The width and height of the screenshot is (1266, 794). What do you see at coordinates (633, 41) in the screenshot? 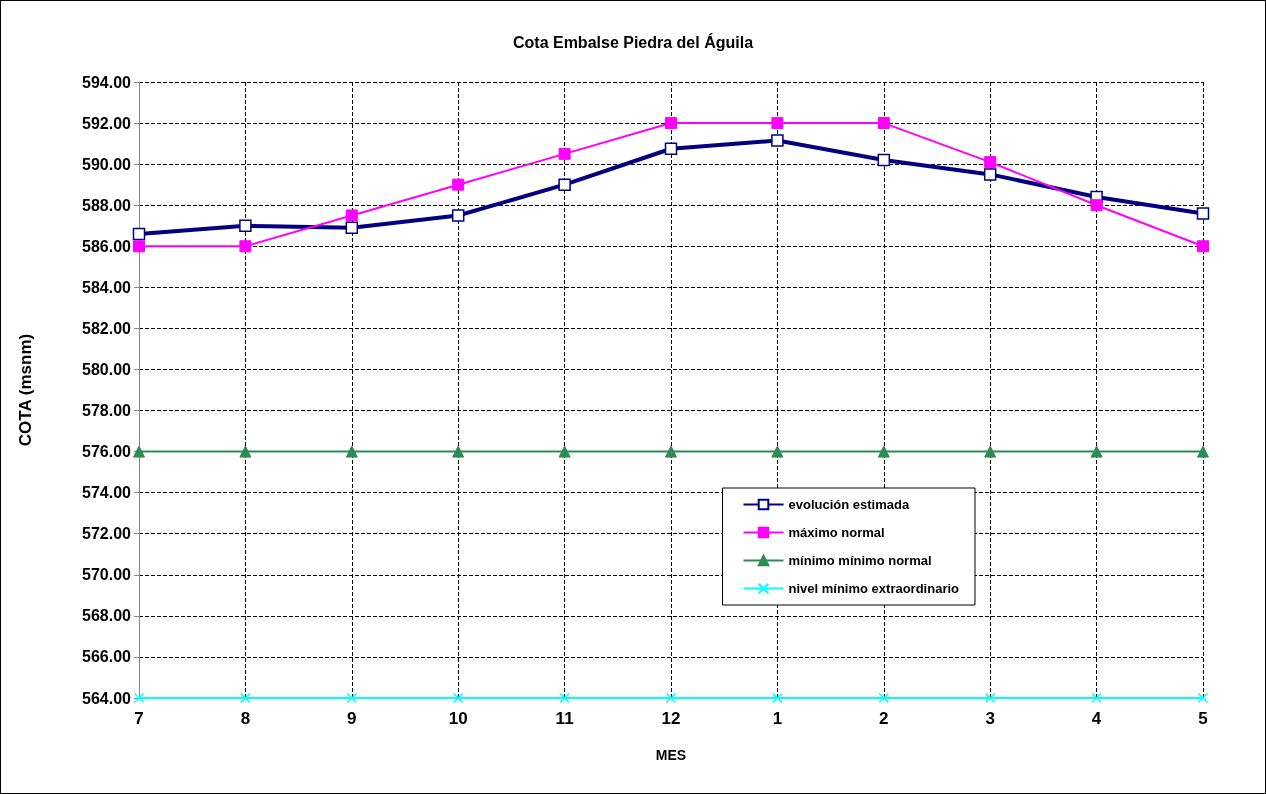
I see `chart-title: Cota Embalse Piedra del Águila` at bounding box center [633, 41].